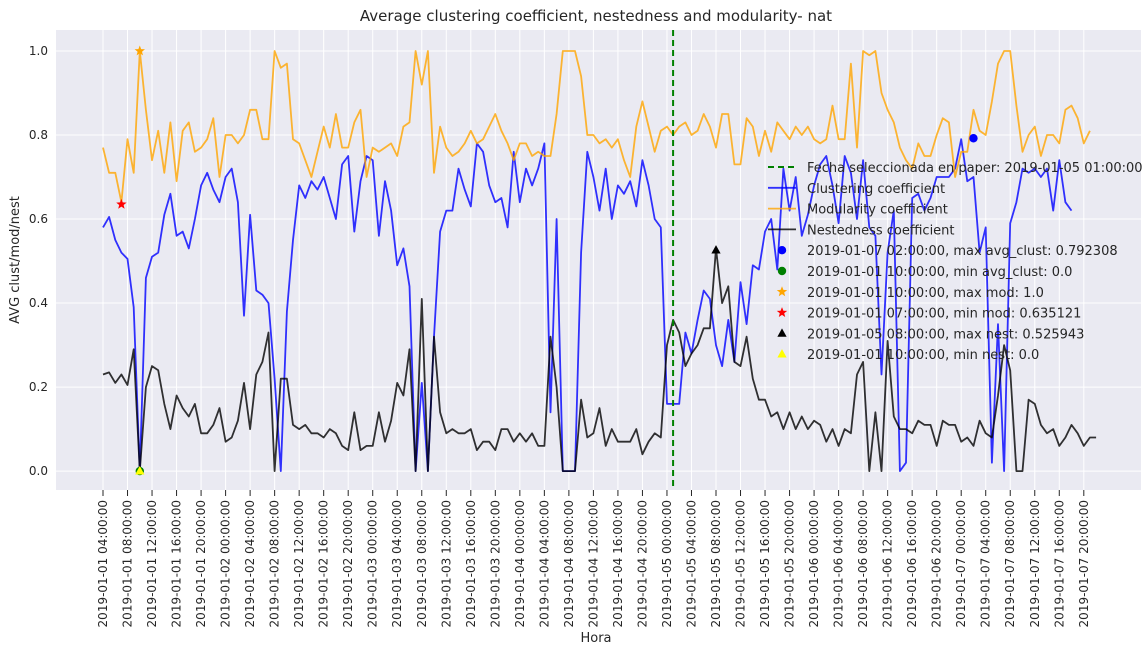  I want to click on legend-label: 2019-01-01 10:00:00, min avg_clust: 0.0, so click(939, 272).